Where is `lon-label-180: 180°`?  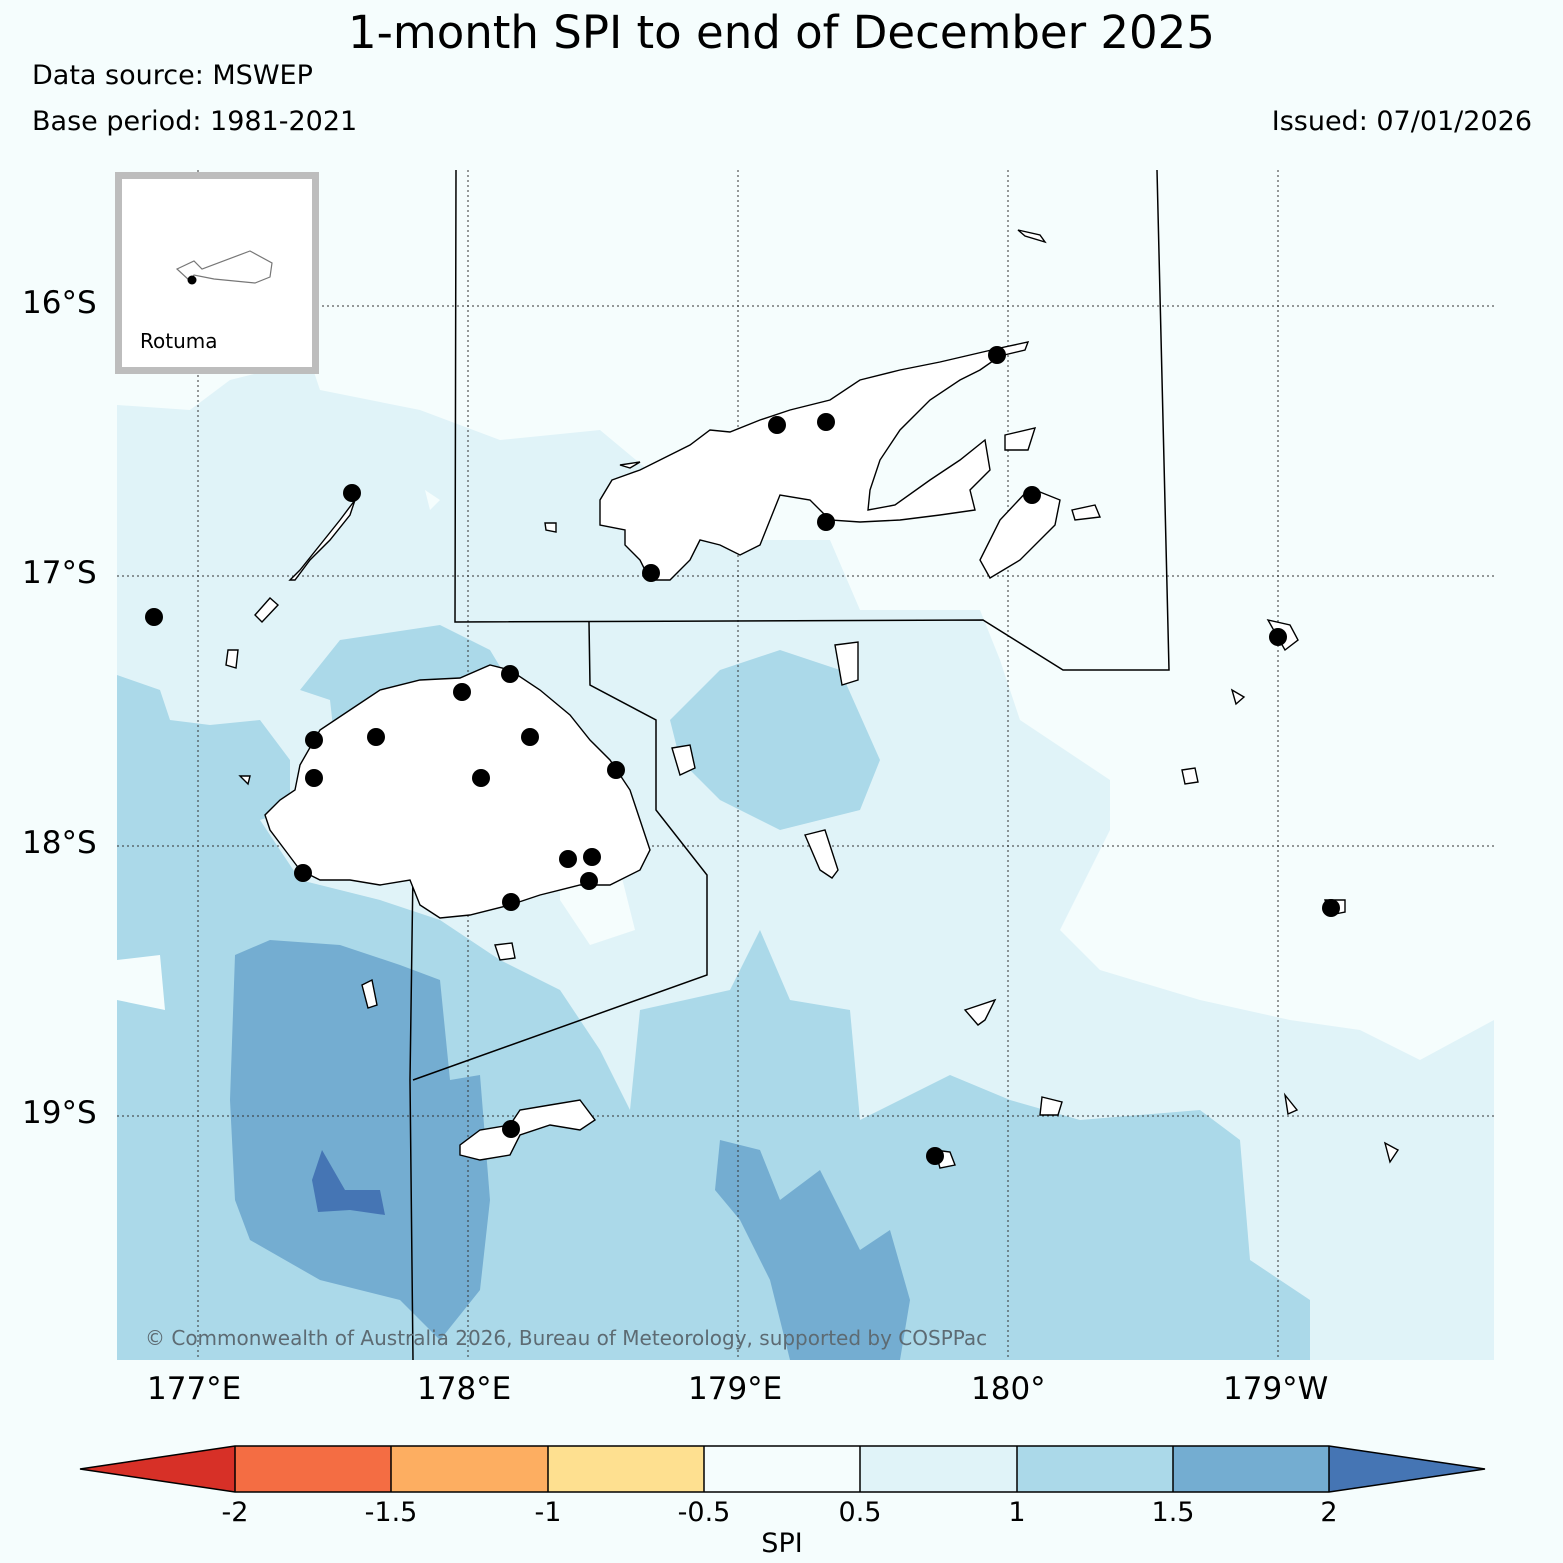 lon-label-180: 180° is located at coordinates (1008, 1389).